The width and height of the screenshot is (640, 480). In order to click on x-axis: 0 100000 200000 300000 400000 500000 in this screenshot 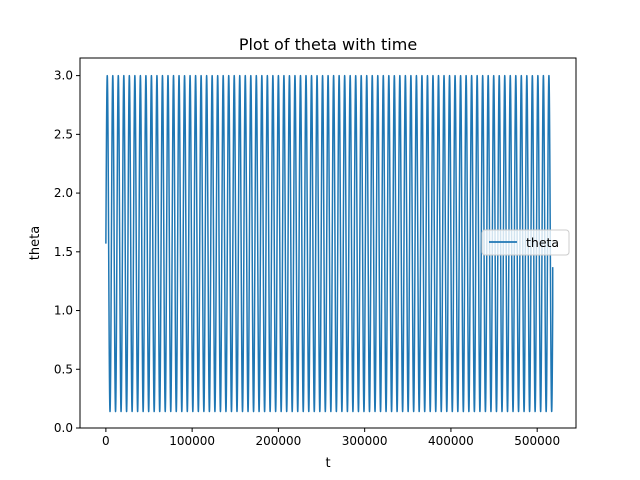, I will do `click(331, 438)`.